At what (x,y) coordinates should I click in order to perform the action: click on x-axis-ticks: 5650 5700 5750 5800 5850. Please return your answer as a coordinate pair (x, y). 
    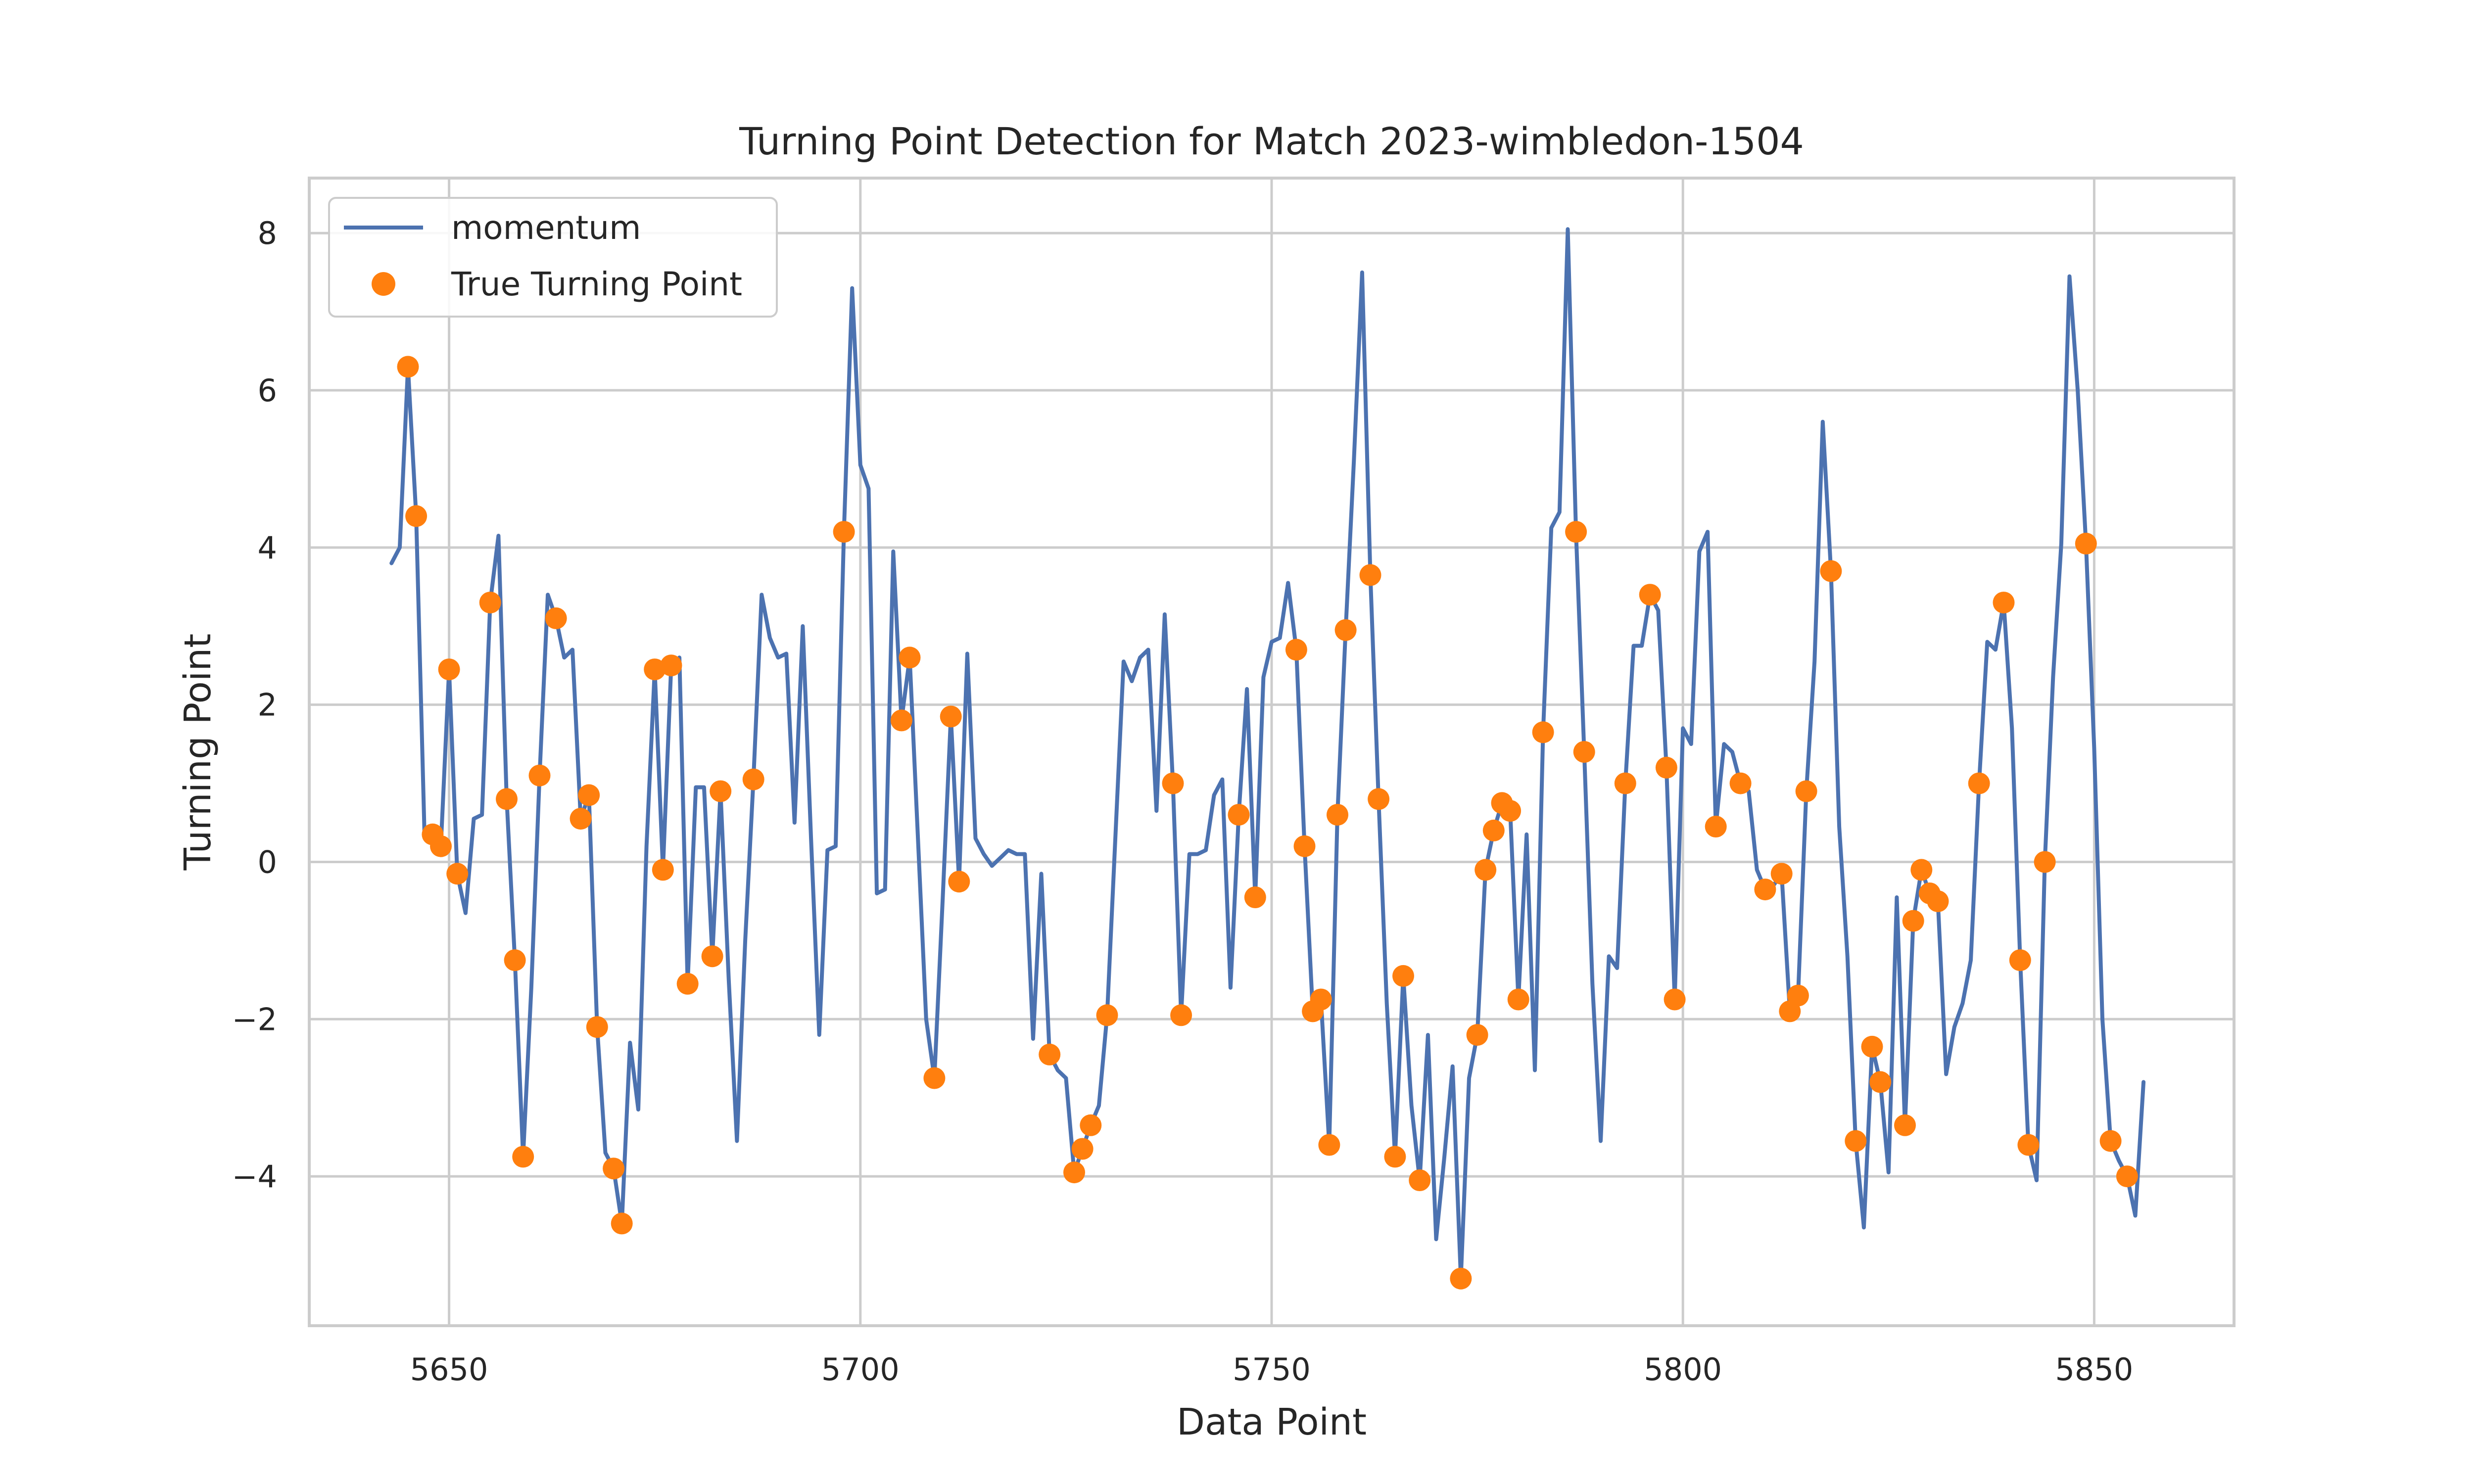
    Looking at the image, I should click on (1272, 1369).